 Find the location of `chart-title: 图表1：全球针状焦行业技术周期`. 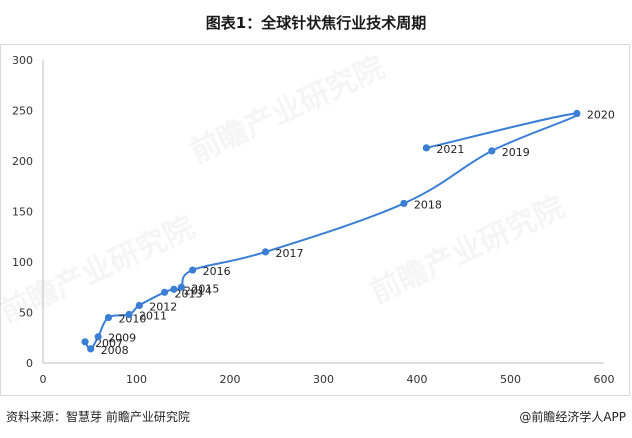

chart-title: 图表1：全球针状焦行业技术周期 is located at coordinates (316, 23).